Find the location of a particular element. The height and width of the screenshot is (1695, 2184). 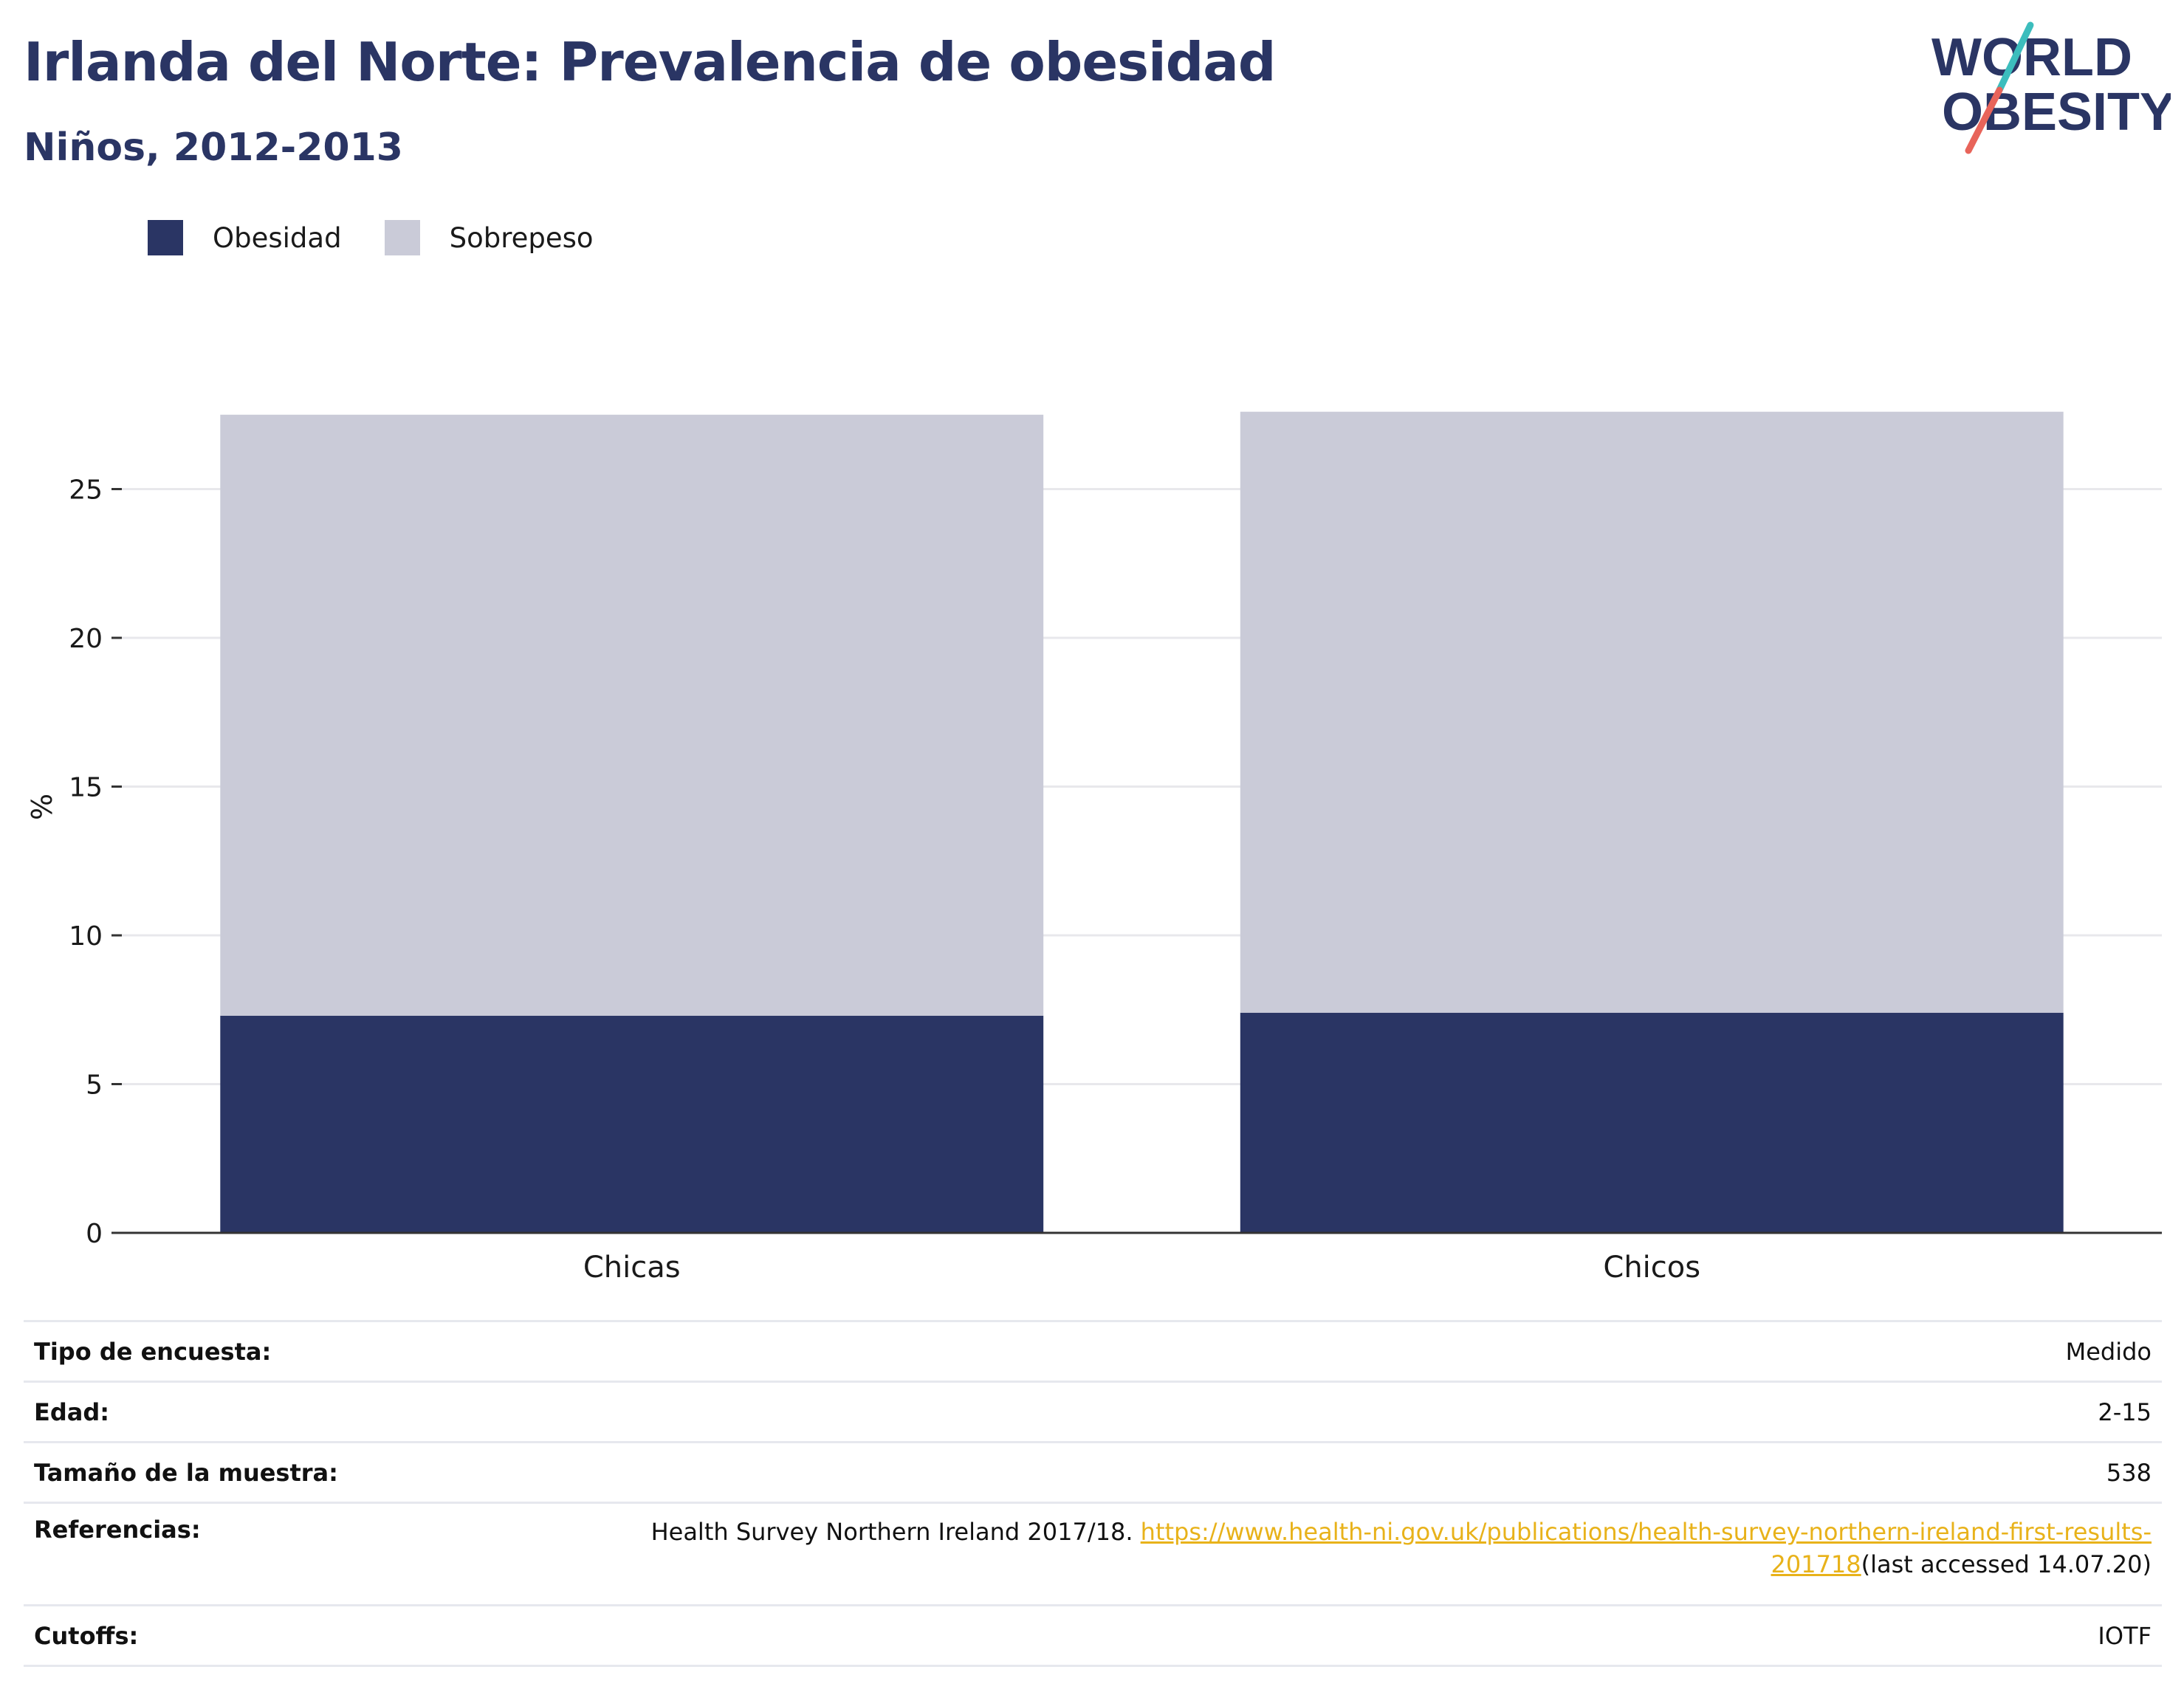

info-row-age: Edad: 2-15 is located at coordinates (1093, 1412).